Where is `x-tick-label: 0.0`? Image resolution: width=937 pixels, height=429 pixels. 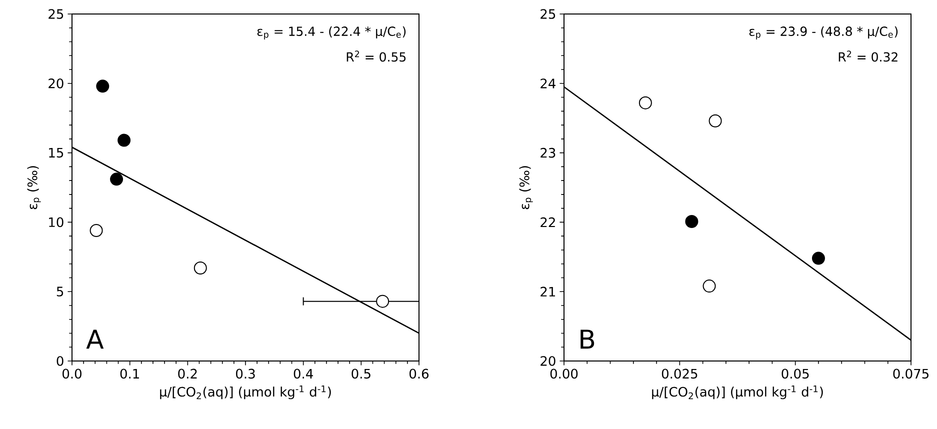
x-tick-label: 0.0 is located at coordinates (72, 373).